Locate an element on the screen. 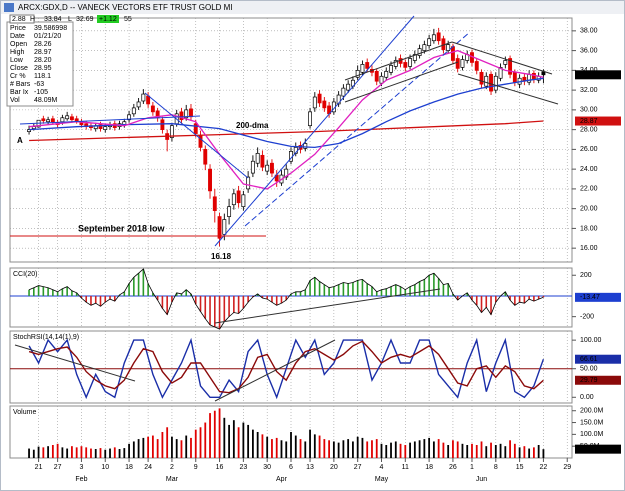 The height and width of the screenshot is (491, 625). panel-frame is located at coordinates (291, 297).